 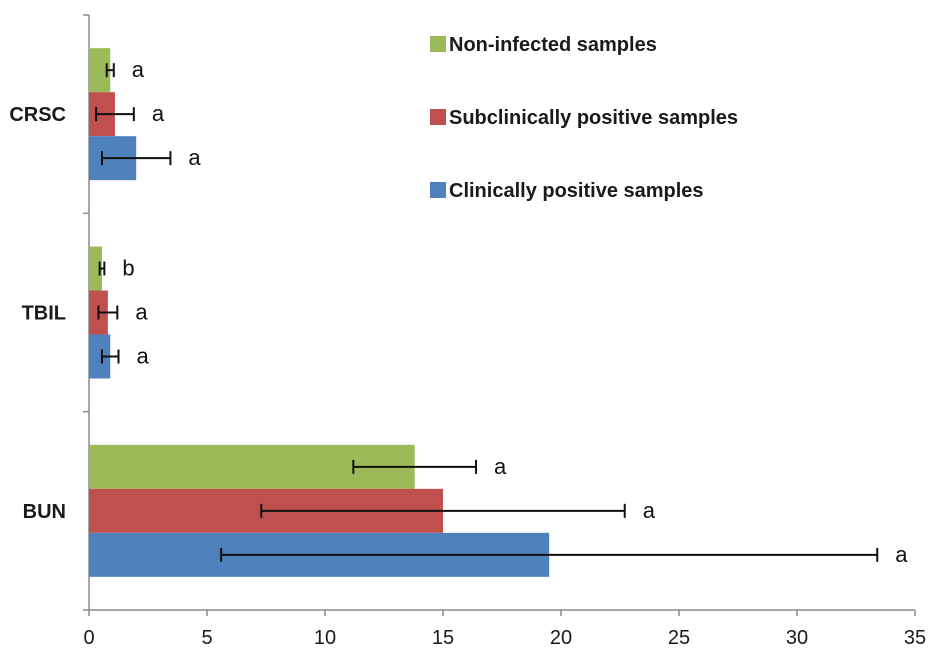 I want to click on legend-label: Clinically positive samples, so click(x=576, y=191).